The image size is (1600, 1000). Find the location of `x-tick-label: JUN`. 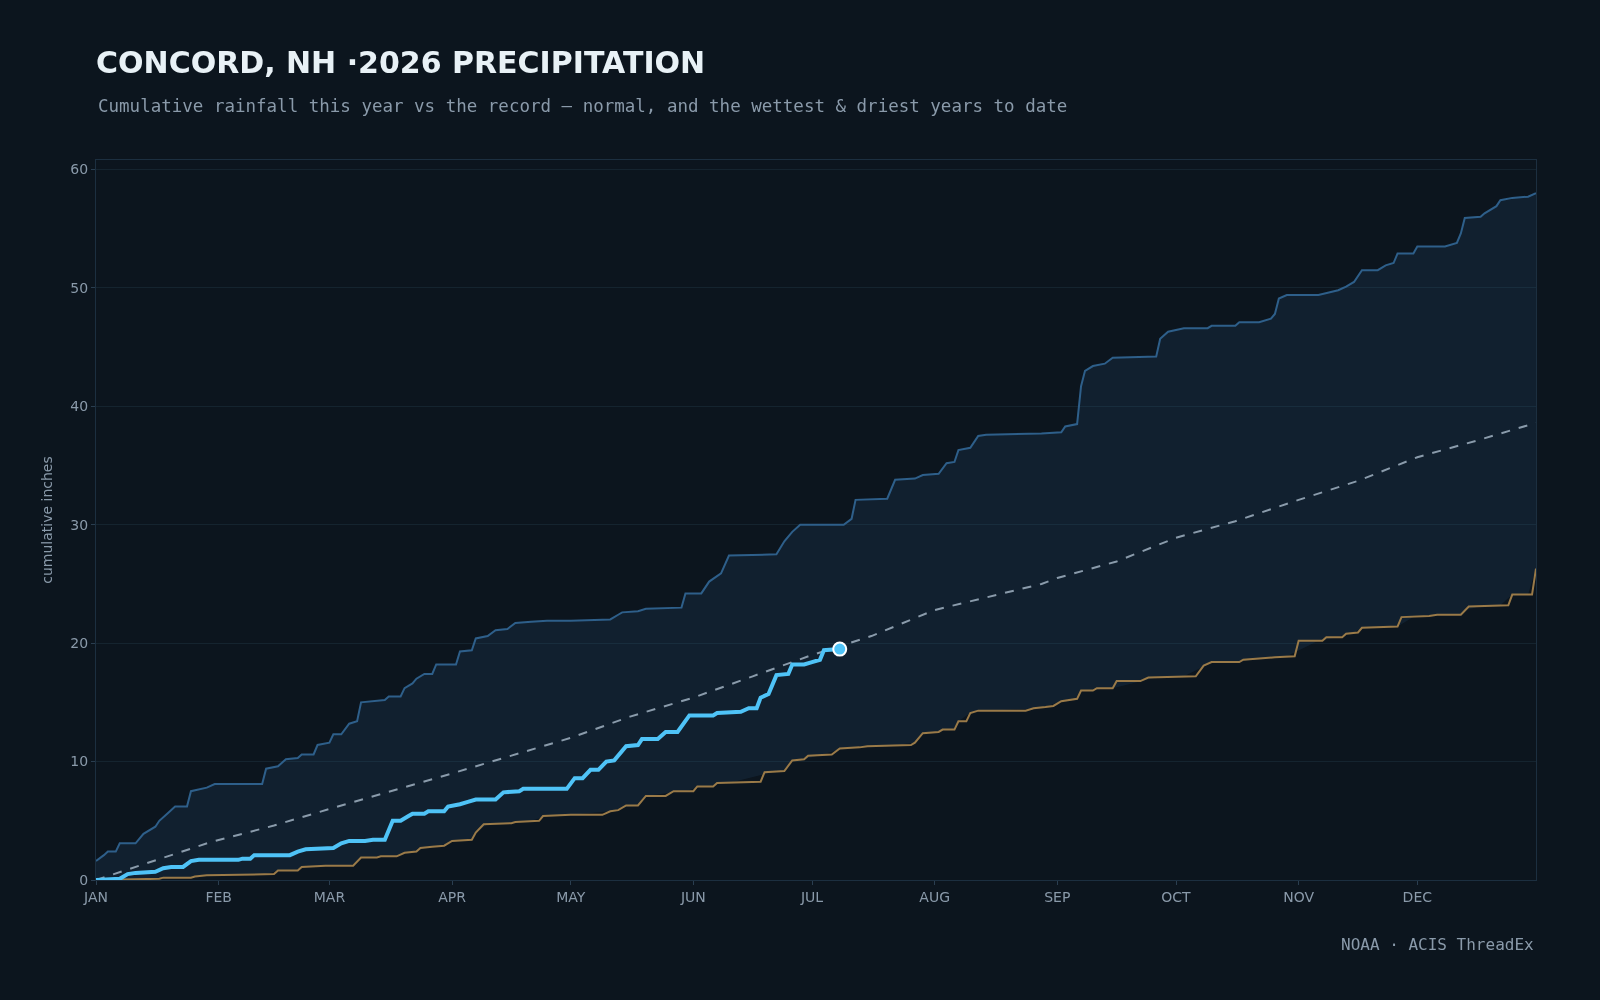

x-tick-label: JUN is located at coordinates (692, 896).